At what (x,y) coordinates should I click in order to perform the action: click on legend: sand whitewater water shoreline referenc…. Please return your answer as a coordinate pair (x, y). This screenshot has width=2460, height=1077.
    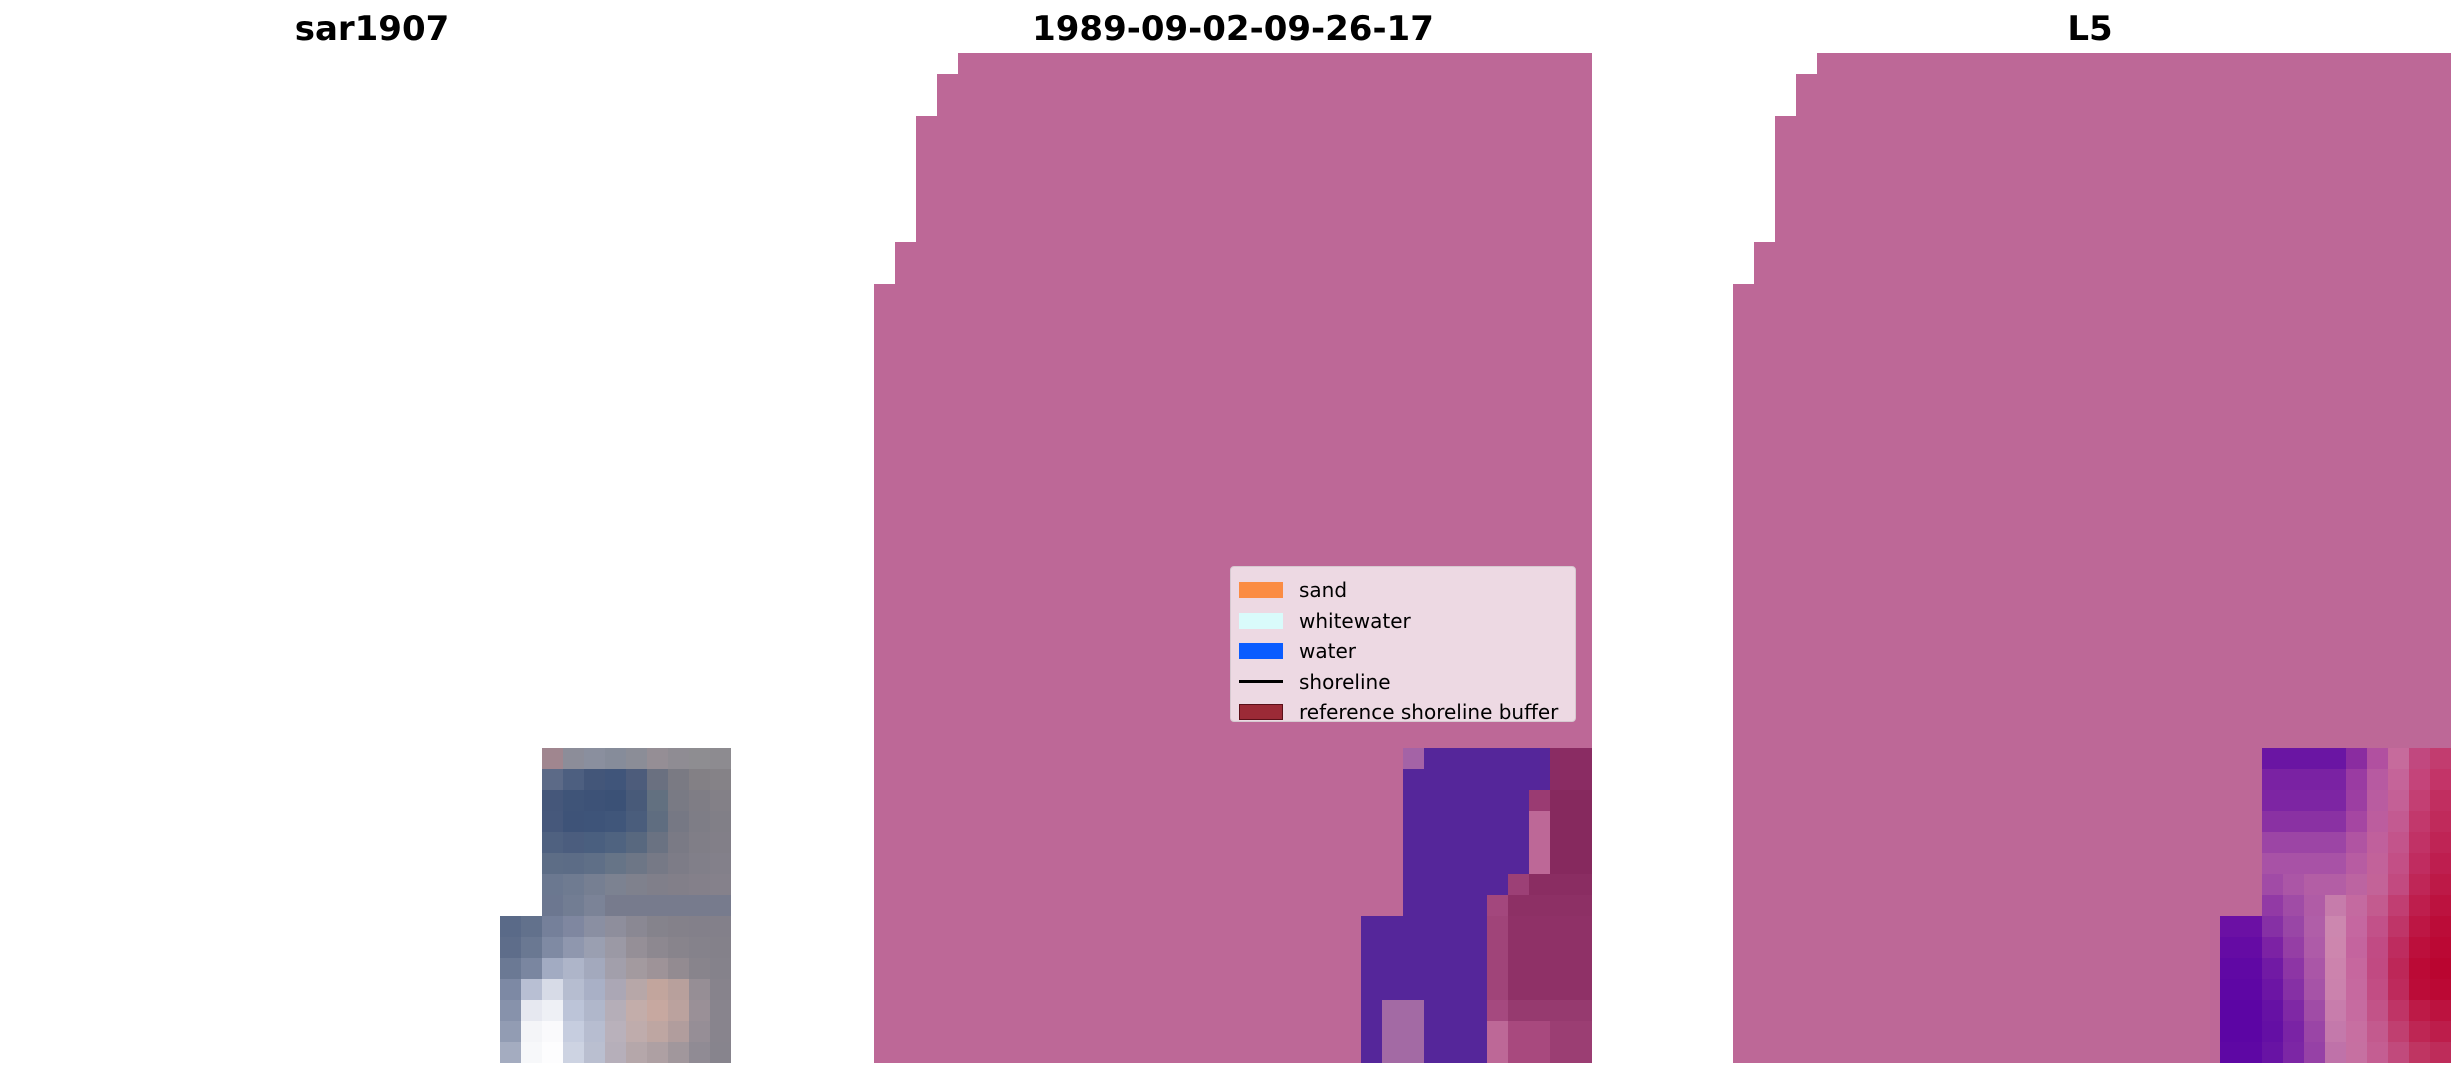
    Looking at the image, I should click on (1403, 645).